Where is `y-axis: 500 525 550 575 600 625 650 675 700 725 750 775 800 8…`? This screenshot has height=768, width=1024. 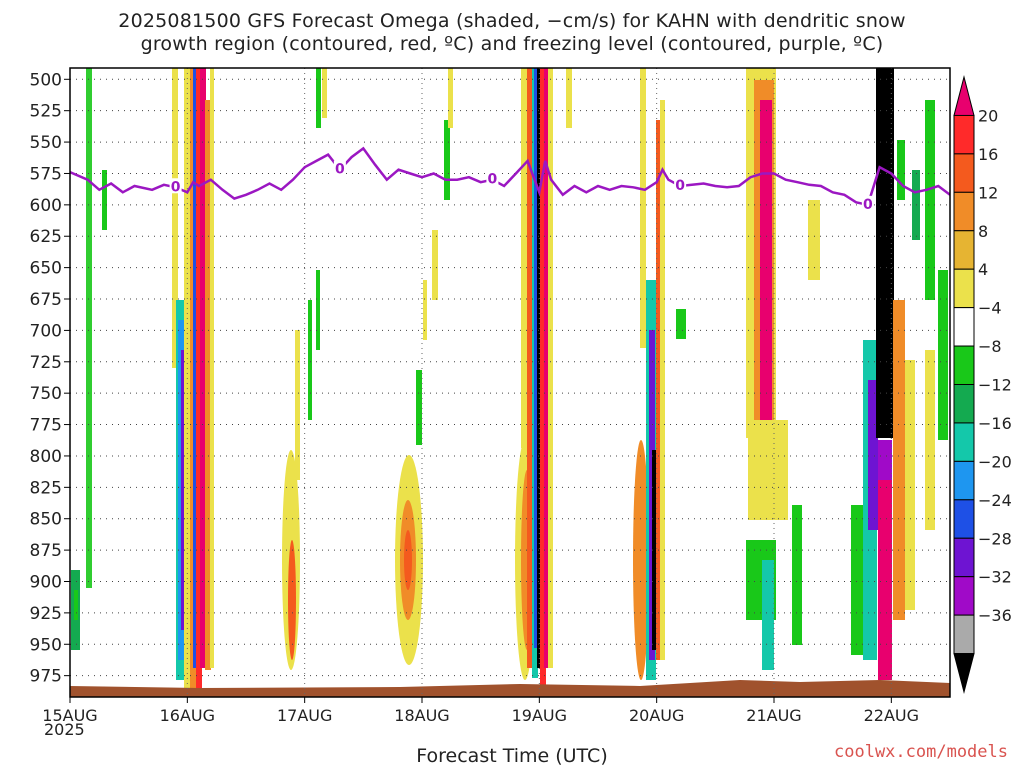 y-axis: 500 525 550 575 600 625 650 675 700 725 750 775 800 8… is located at coordinates (50, 378).